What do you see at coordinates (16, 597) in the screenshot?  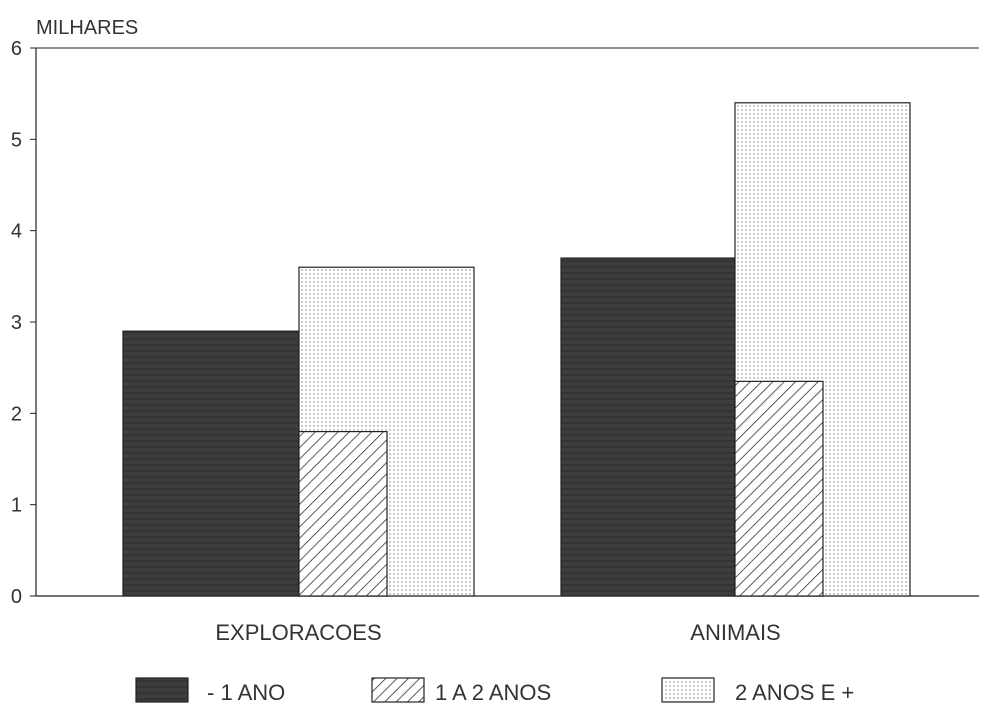 I see `y-tick-label: 0` at bounding box center [16, 597].